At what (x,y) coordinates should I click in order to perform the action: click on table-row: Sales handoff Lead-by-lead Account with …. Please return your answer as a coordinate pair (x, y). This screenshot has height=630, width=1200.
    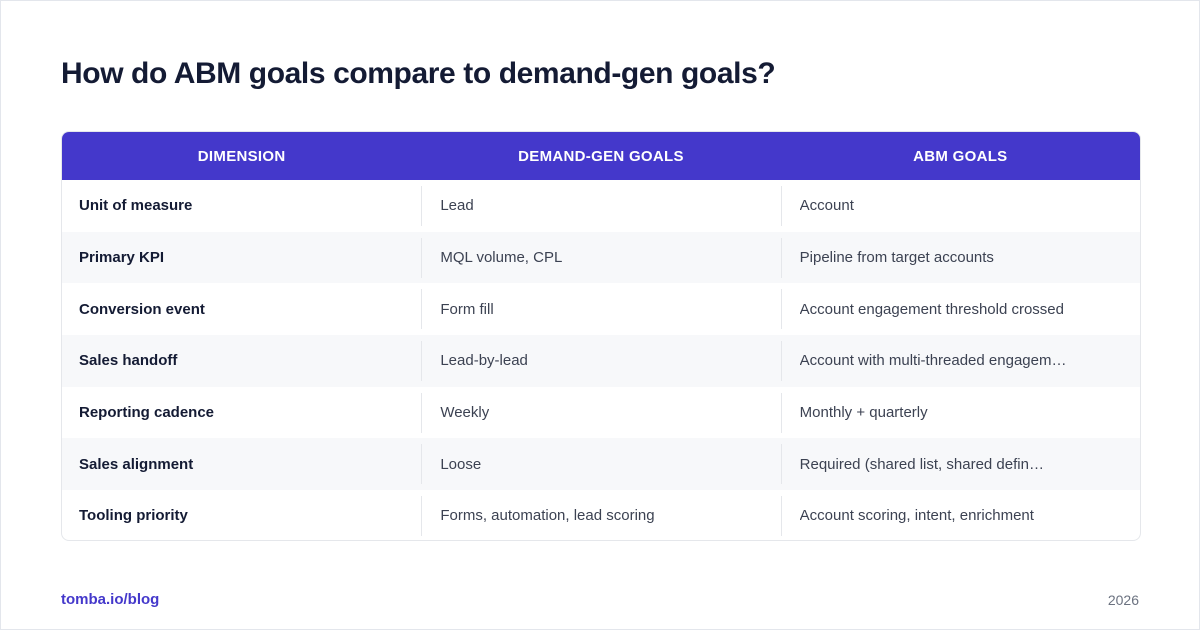
    Looking at the image, I should click on (601, 361).